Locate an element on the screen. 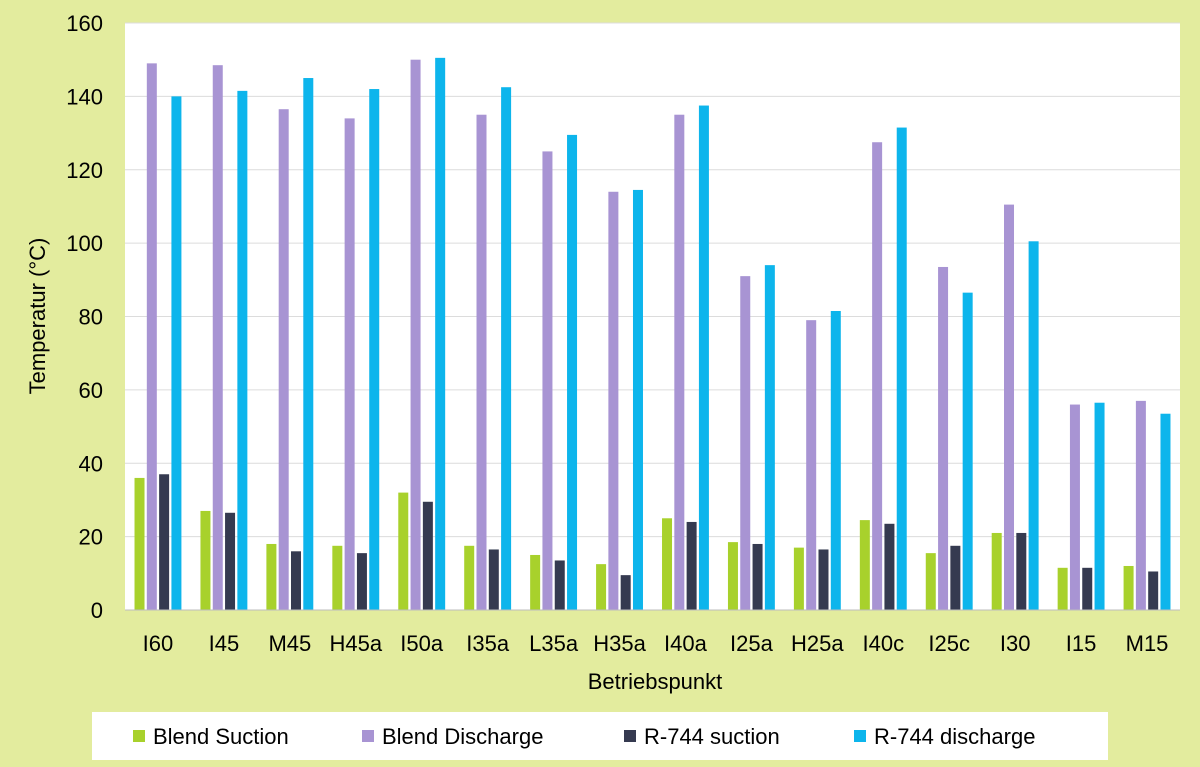  y-tick-label: 160 is located at coordinates (84, 23).